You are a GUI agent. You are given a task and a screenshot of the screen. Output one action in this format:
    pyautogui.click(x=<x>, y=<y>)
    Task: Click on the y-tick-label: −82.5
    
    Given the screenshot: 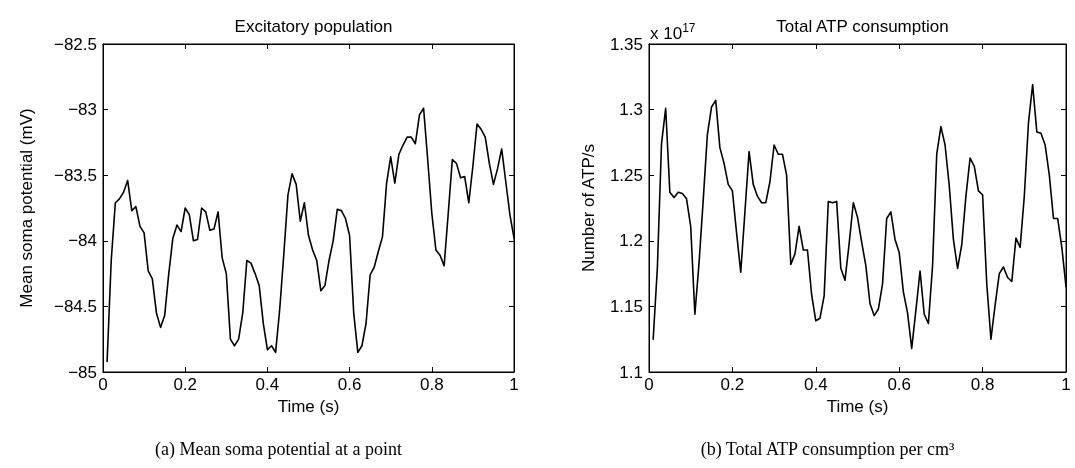 What is the action you would take?
    pyautogui.click(x=75, y=44)
    